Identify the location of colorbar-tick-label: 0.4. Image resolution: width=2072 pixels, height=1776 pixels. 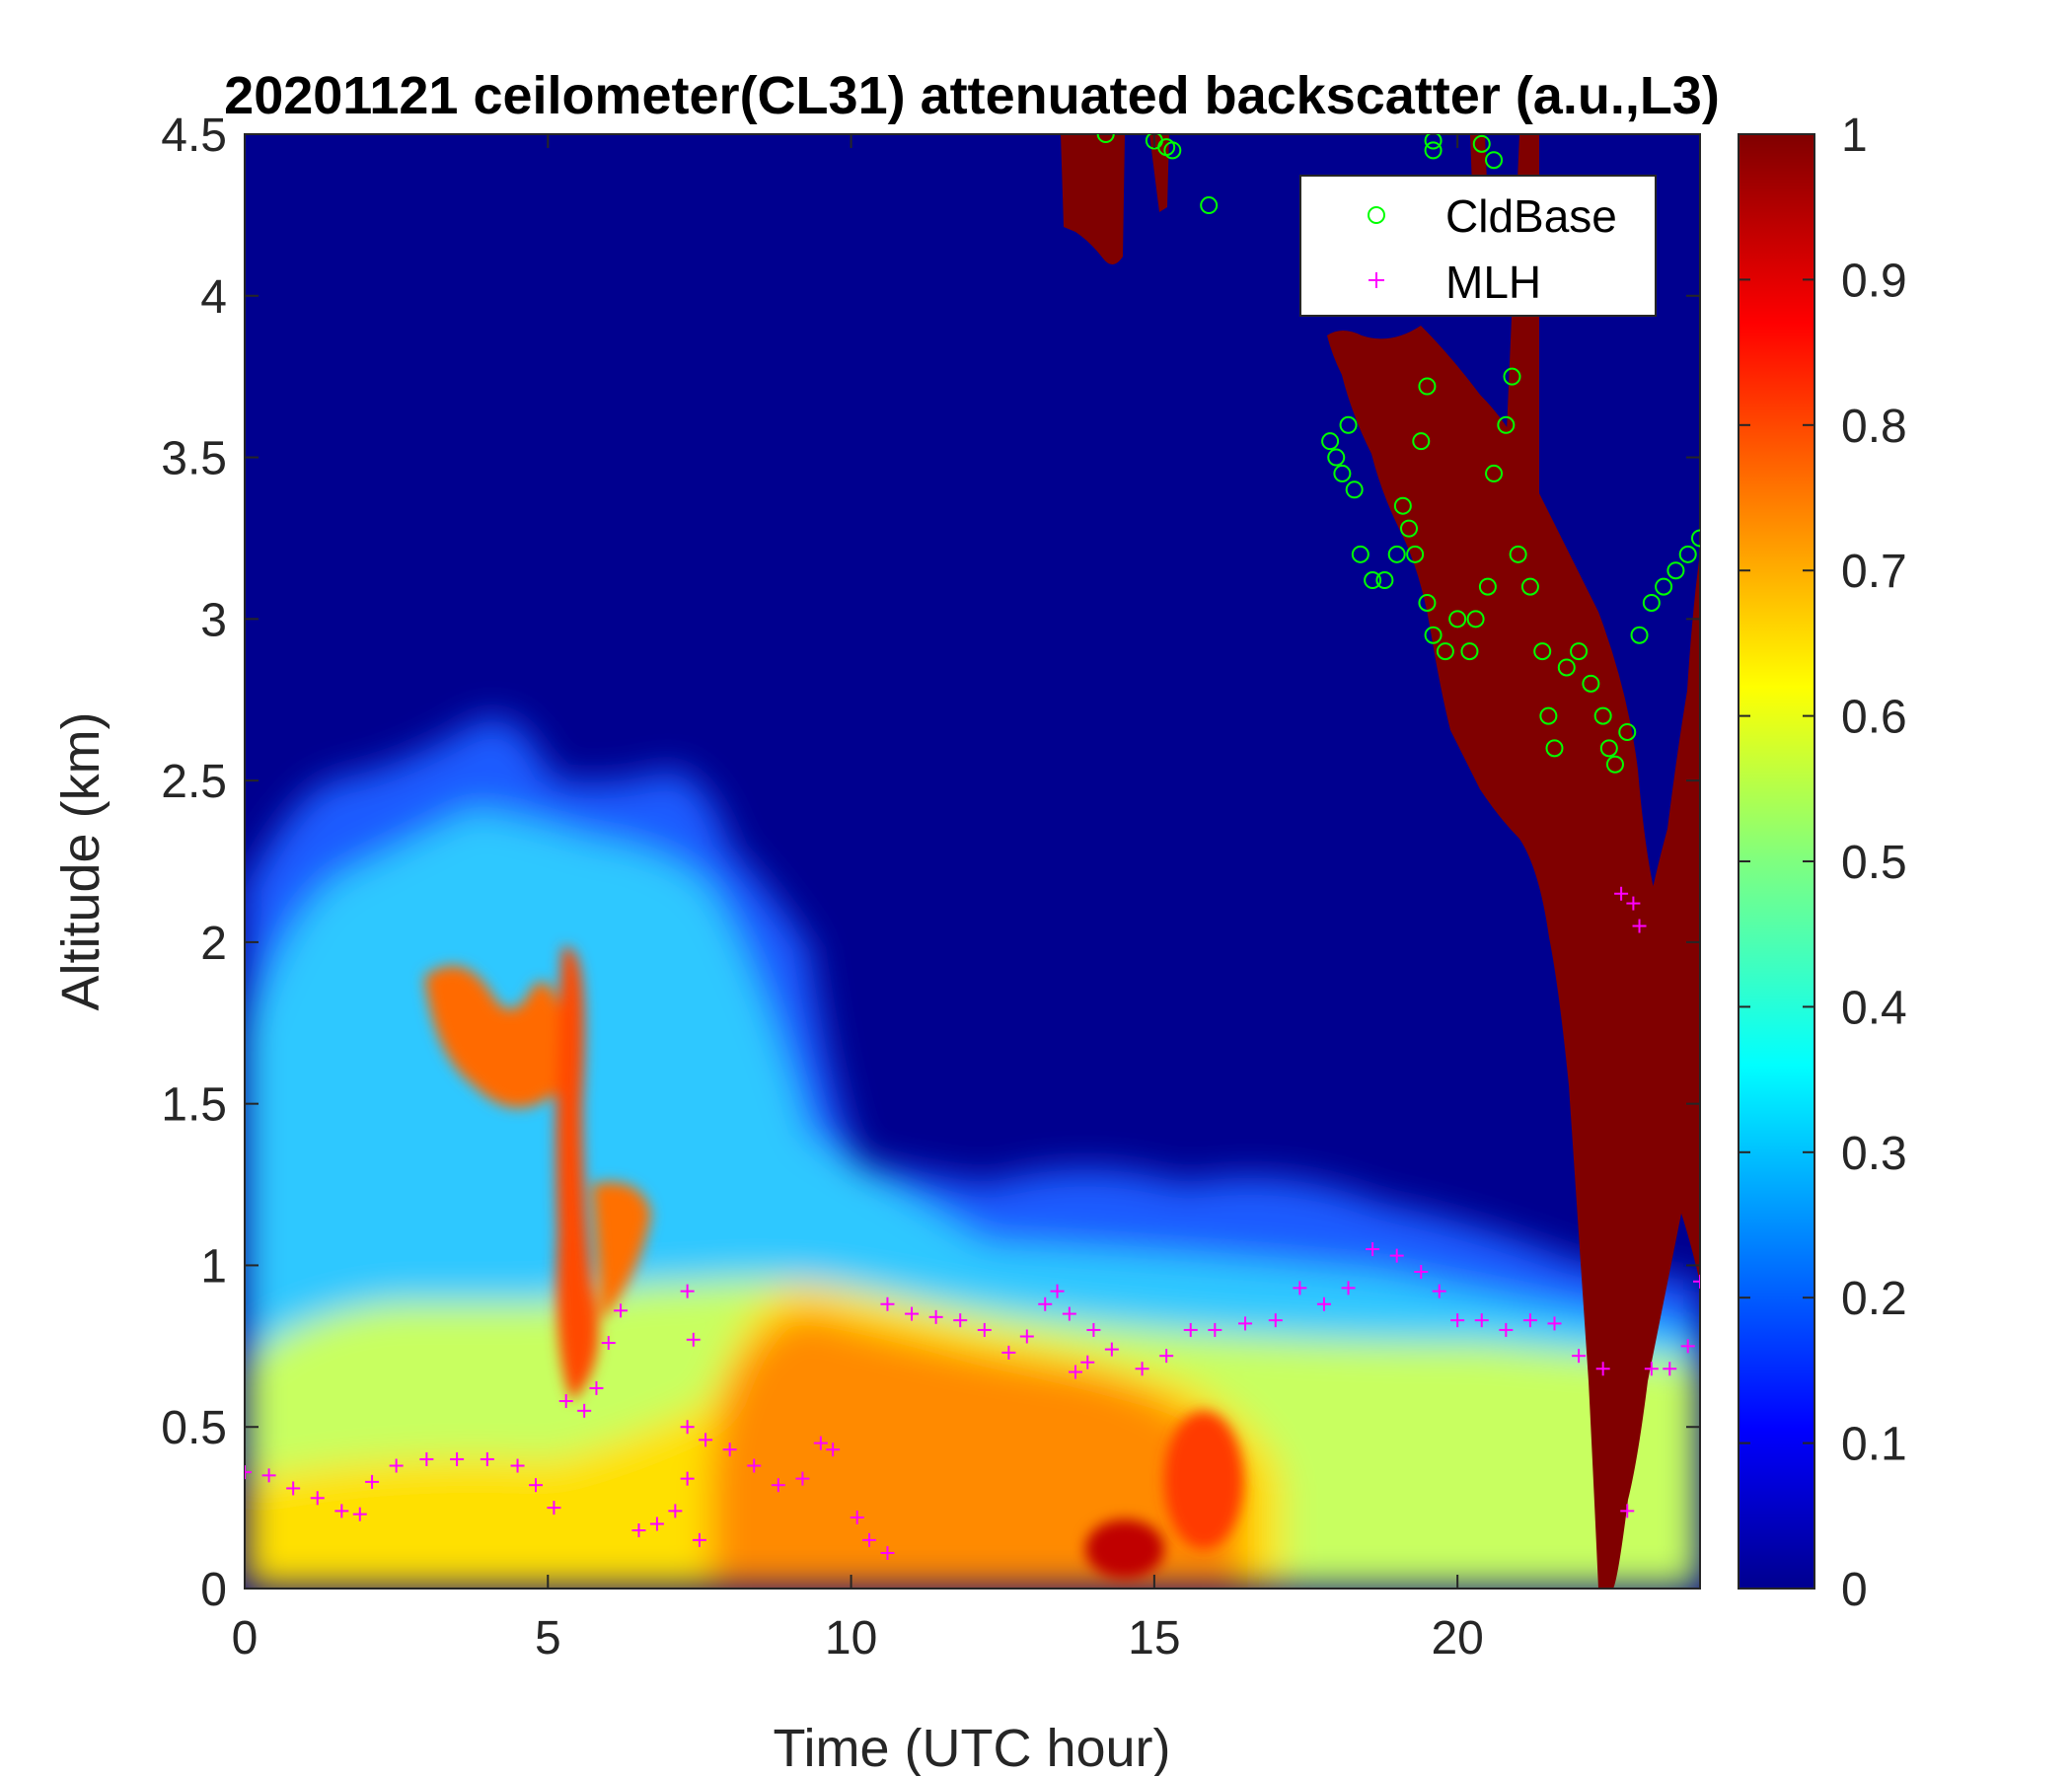
(1874, 1008).